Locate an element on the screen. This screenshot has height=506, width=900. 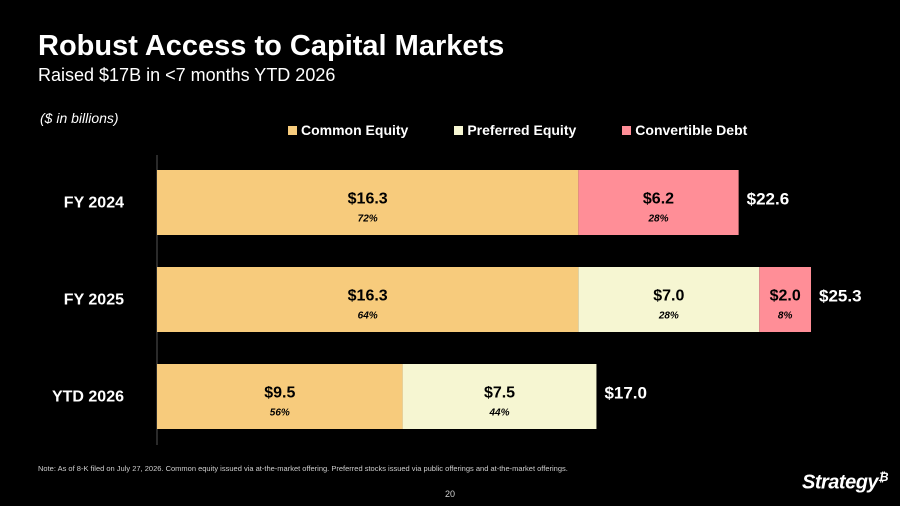
legend-label-common-equity: Common Equity is located at coordinates (355, 130).